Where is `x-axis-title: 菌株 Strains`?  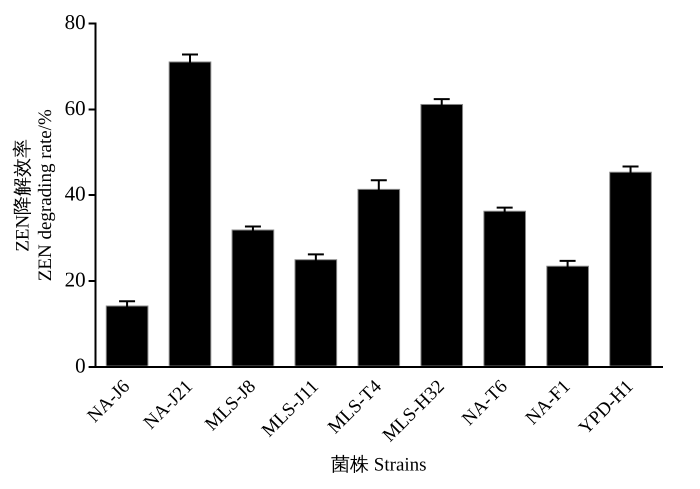 x-axis-title: 菌株 Strains is located at coordinates (379, 465).